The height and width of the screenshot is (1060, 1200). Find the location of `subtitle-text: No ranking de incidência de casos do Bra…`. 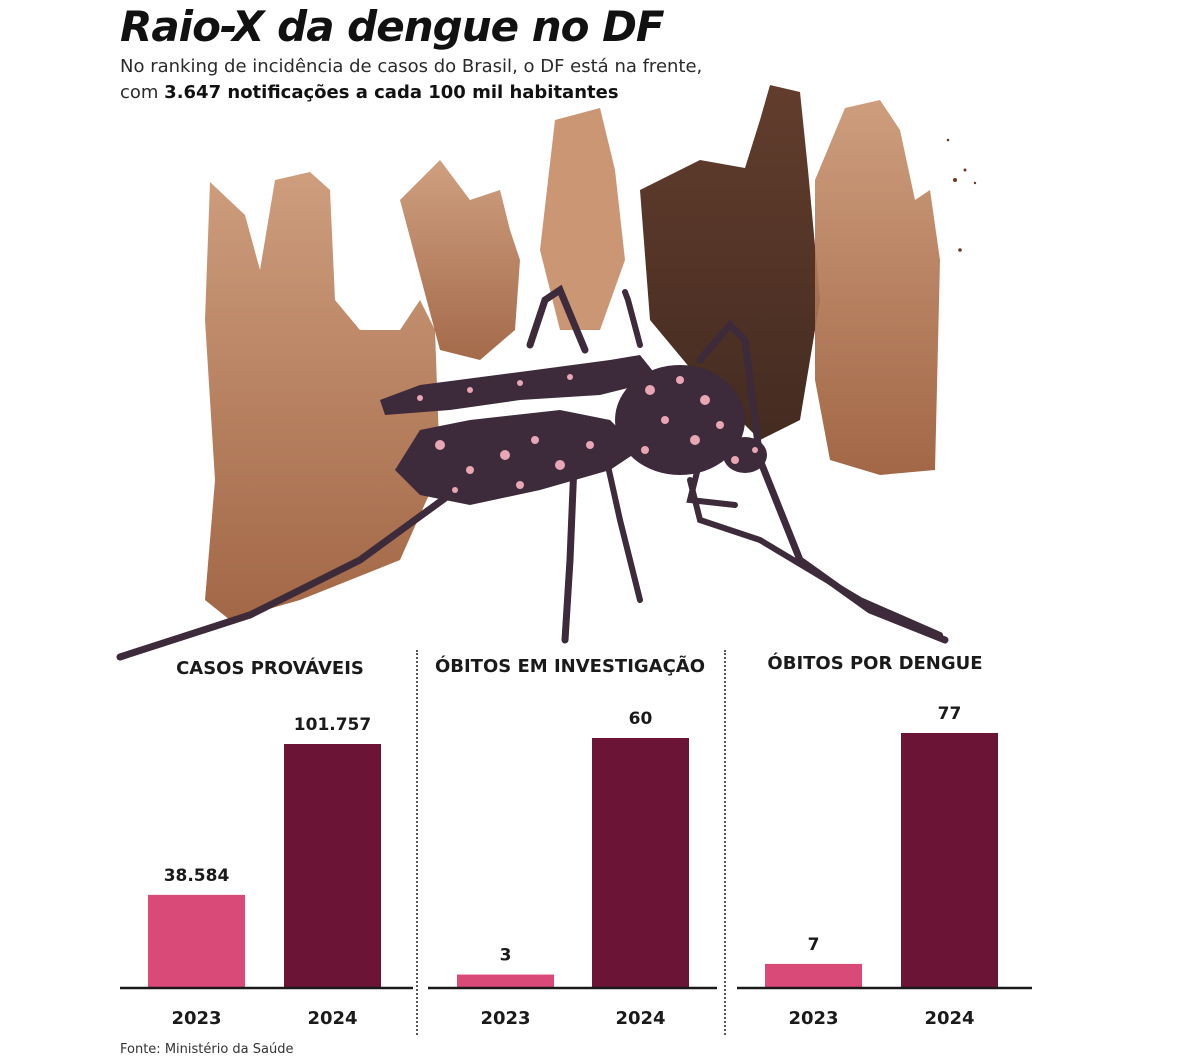

subtitle-text: No ranking de incidência de casos do Bra… is located at coordinates (411, 79).